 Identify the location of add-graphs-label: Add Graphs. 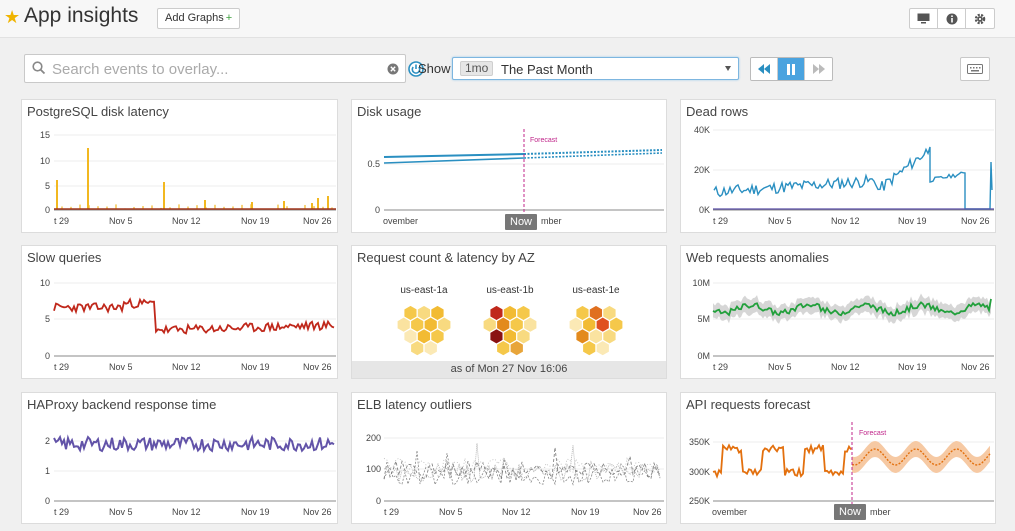
(194, 18).